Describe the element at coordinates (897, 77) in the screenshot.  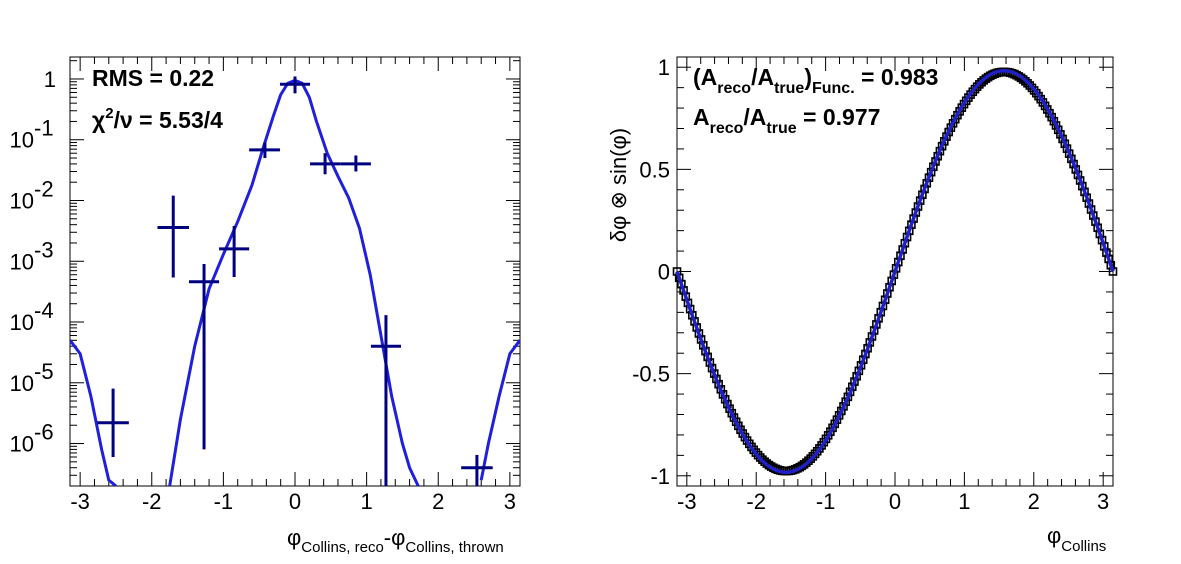
I see `func-value: = 0.983` at that location.